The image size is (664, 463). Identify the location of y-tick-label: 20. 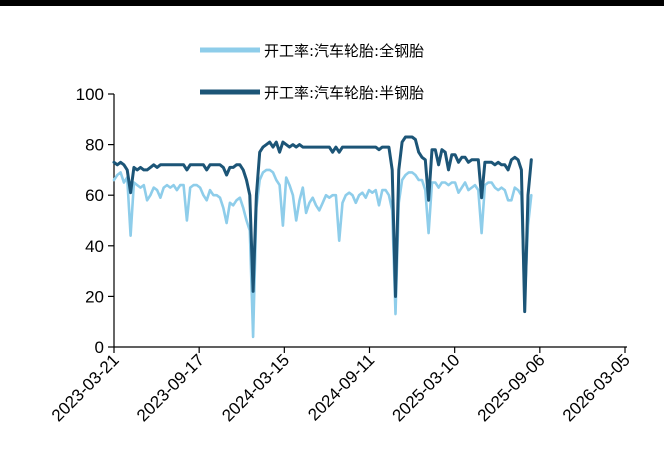
(94, 296).